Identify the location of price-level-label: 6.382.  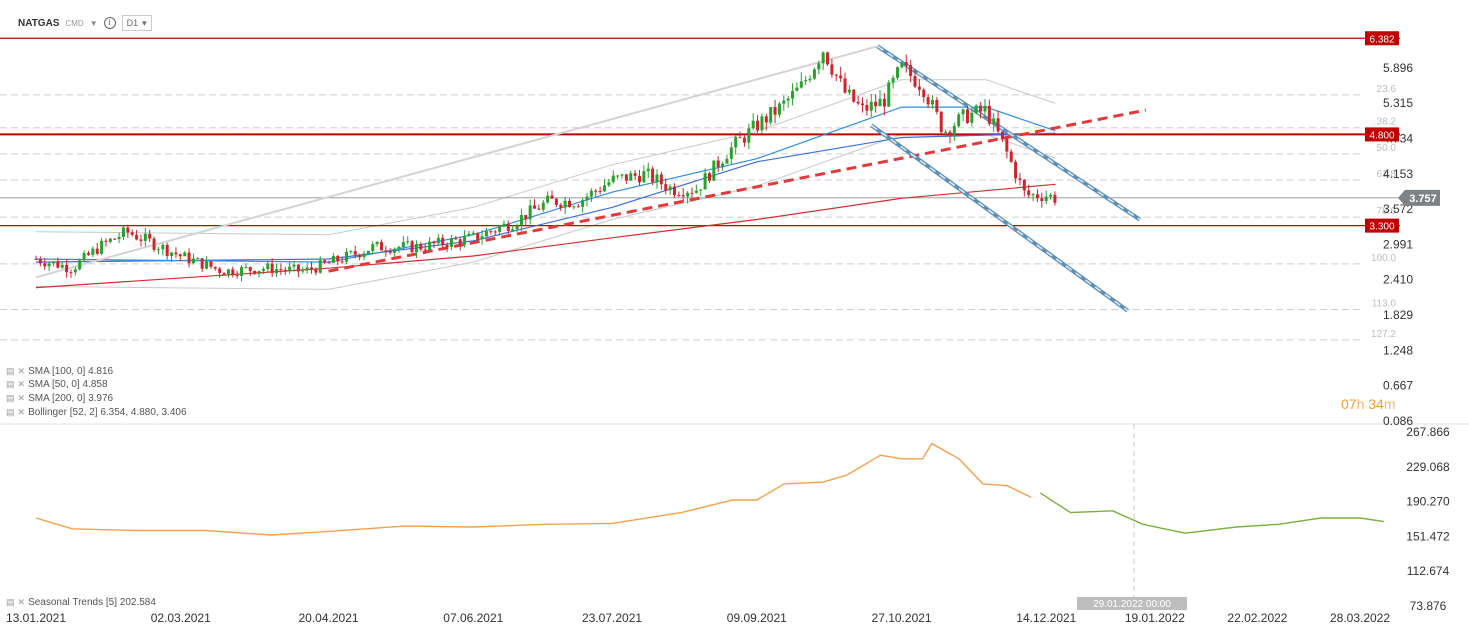
(1381, 39).